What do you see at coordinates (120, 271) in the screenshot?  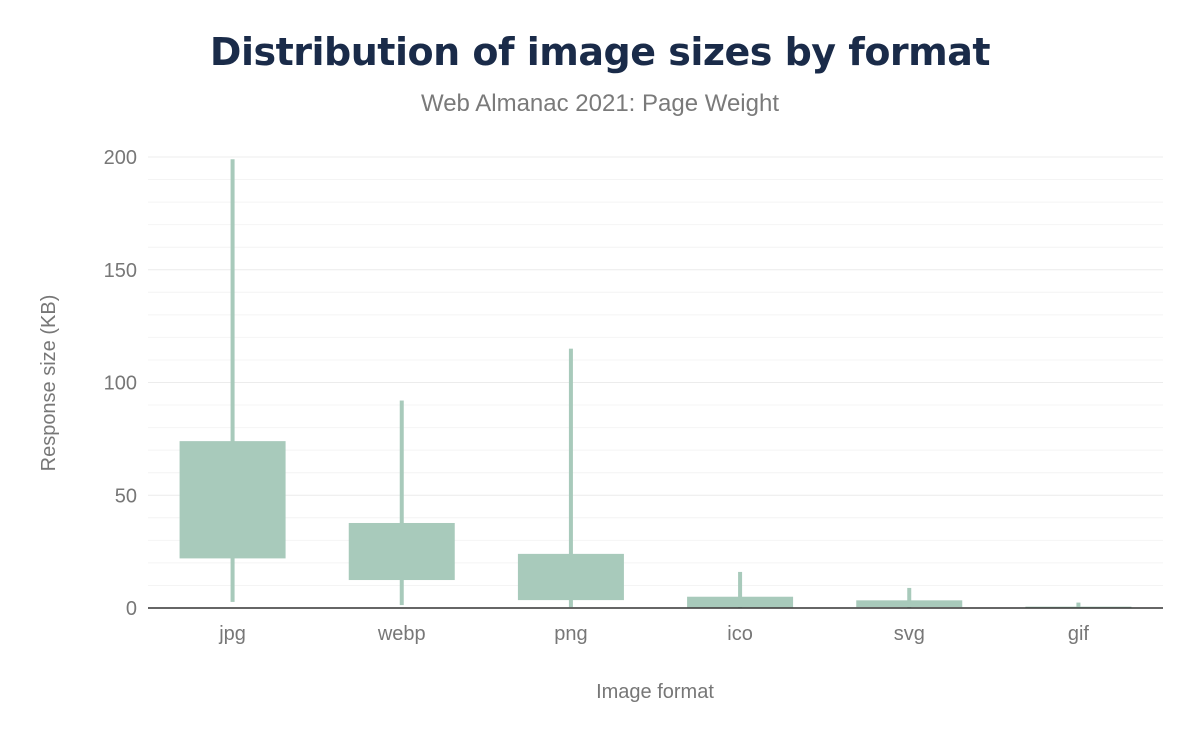 I see `y-tick-label: 150` at bounding box center [120, 271].